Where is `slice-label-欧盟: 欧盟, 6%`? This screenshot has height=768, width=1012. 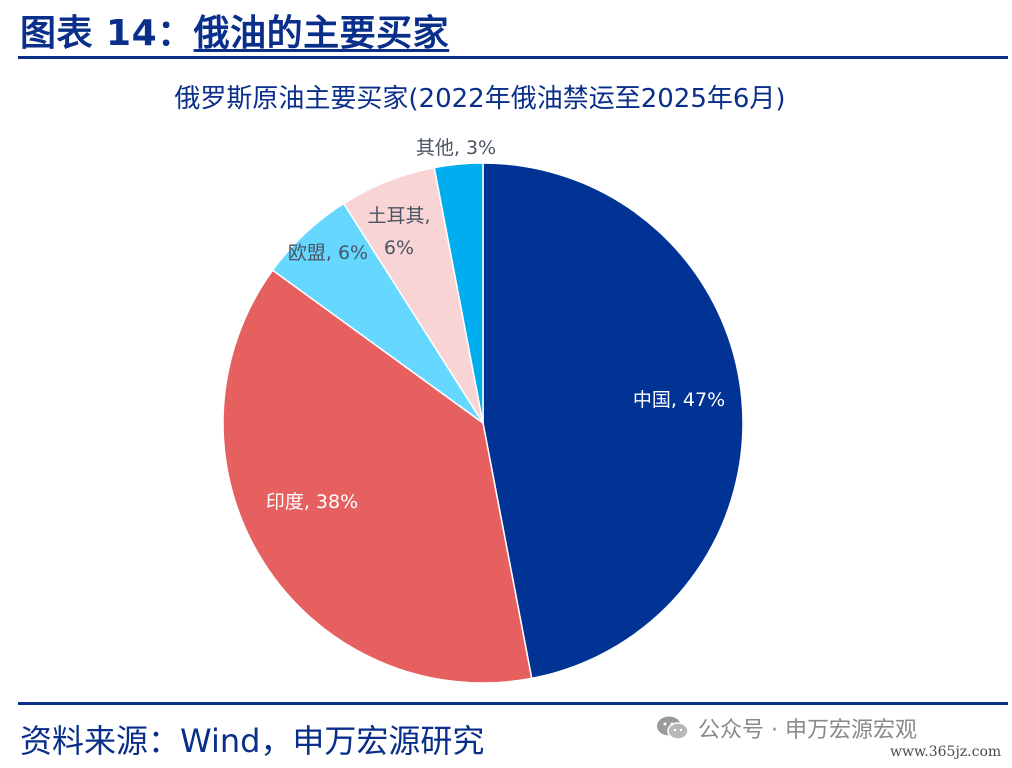
slice-label-欧盟: 欧盟, 6% is located at coordinates (328, 253).